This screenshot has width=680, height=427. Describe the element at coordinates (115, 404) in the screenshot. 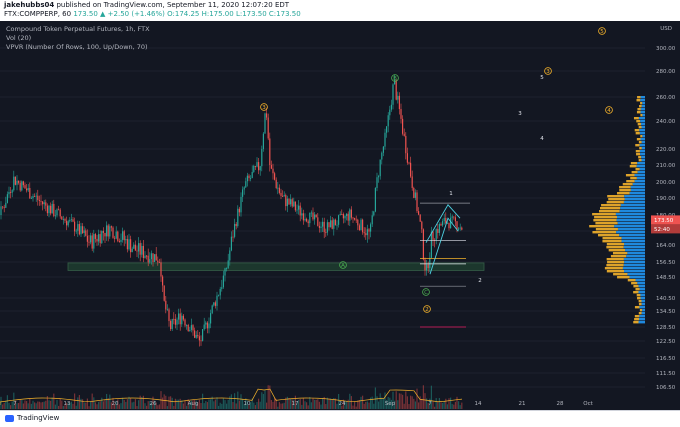

I see `time-axis-label: 20` at that location.